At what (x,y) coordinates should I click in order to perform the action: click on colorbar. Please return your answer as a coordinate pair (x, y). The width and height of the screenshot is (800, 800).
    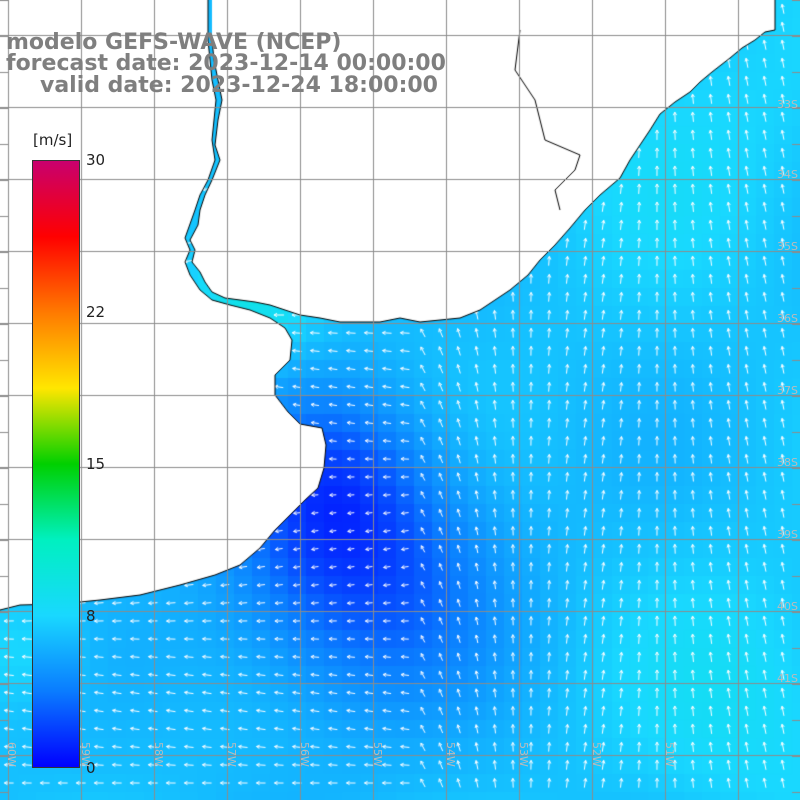
    Looking at the image, I should click on (56, 464).